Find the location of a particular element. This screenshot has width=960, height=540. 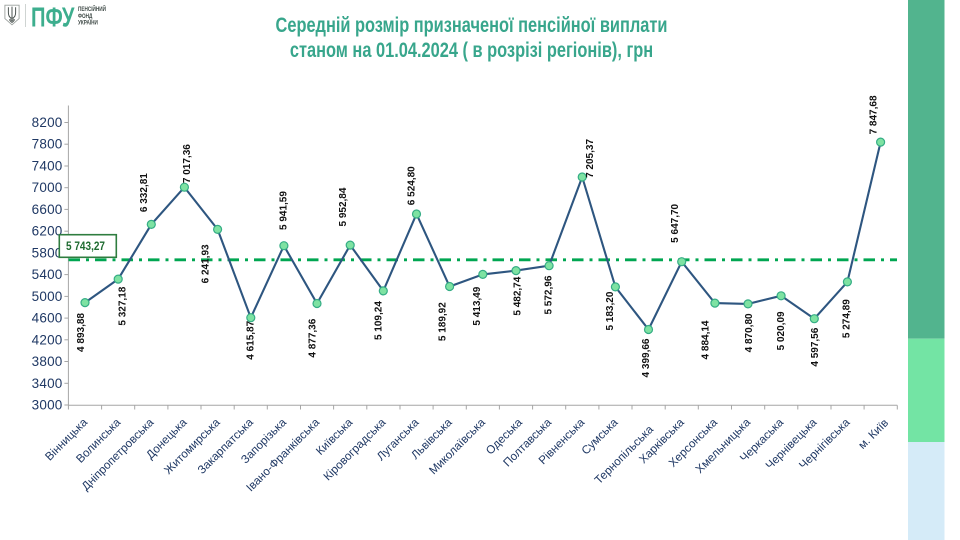

svg-text: 5 183,20 is located at coordinates (610, 310).